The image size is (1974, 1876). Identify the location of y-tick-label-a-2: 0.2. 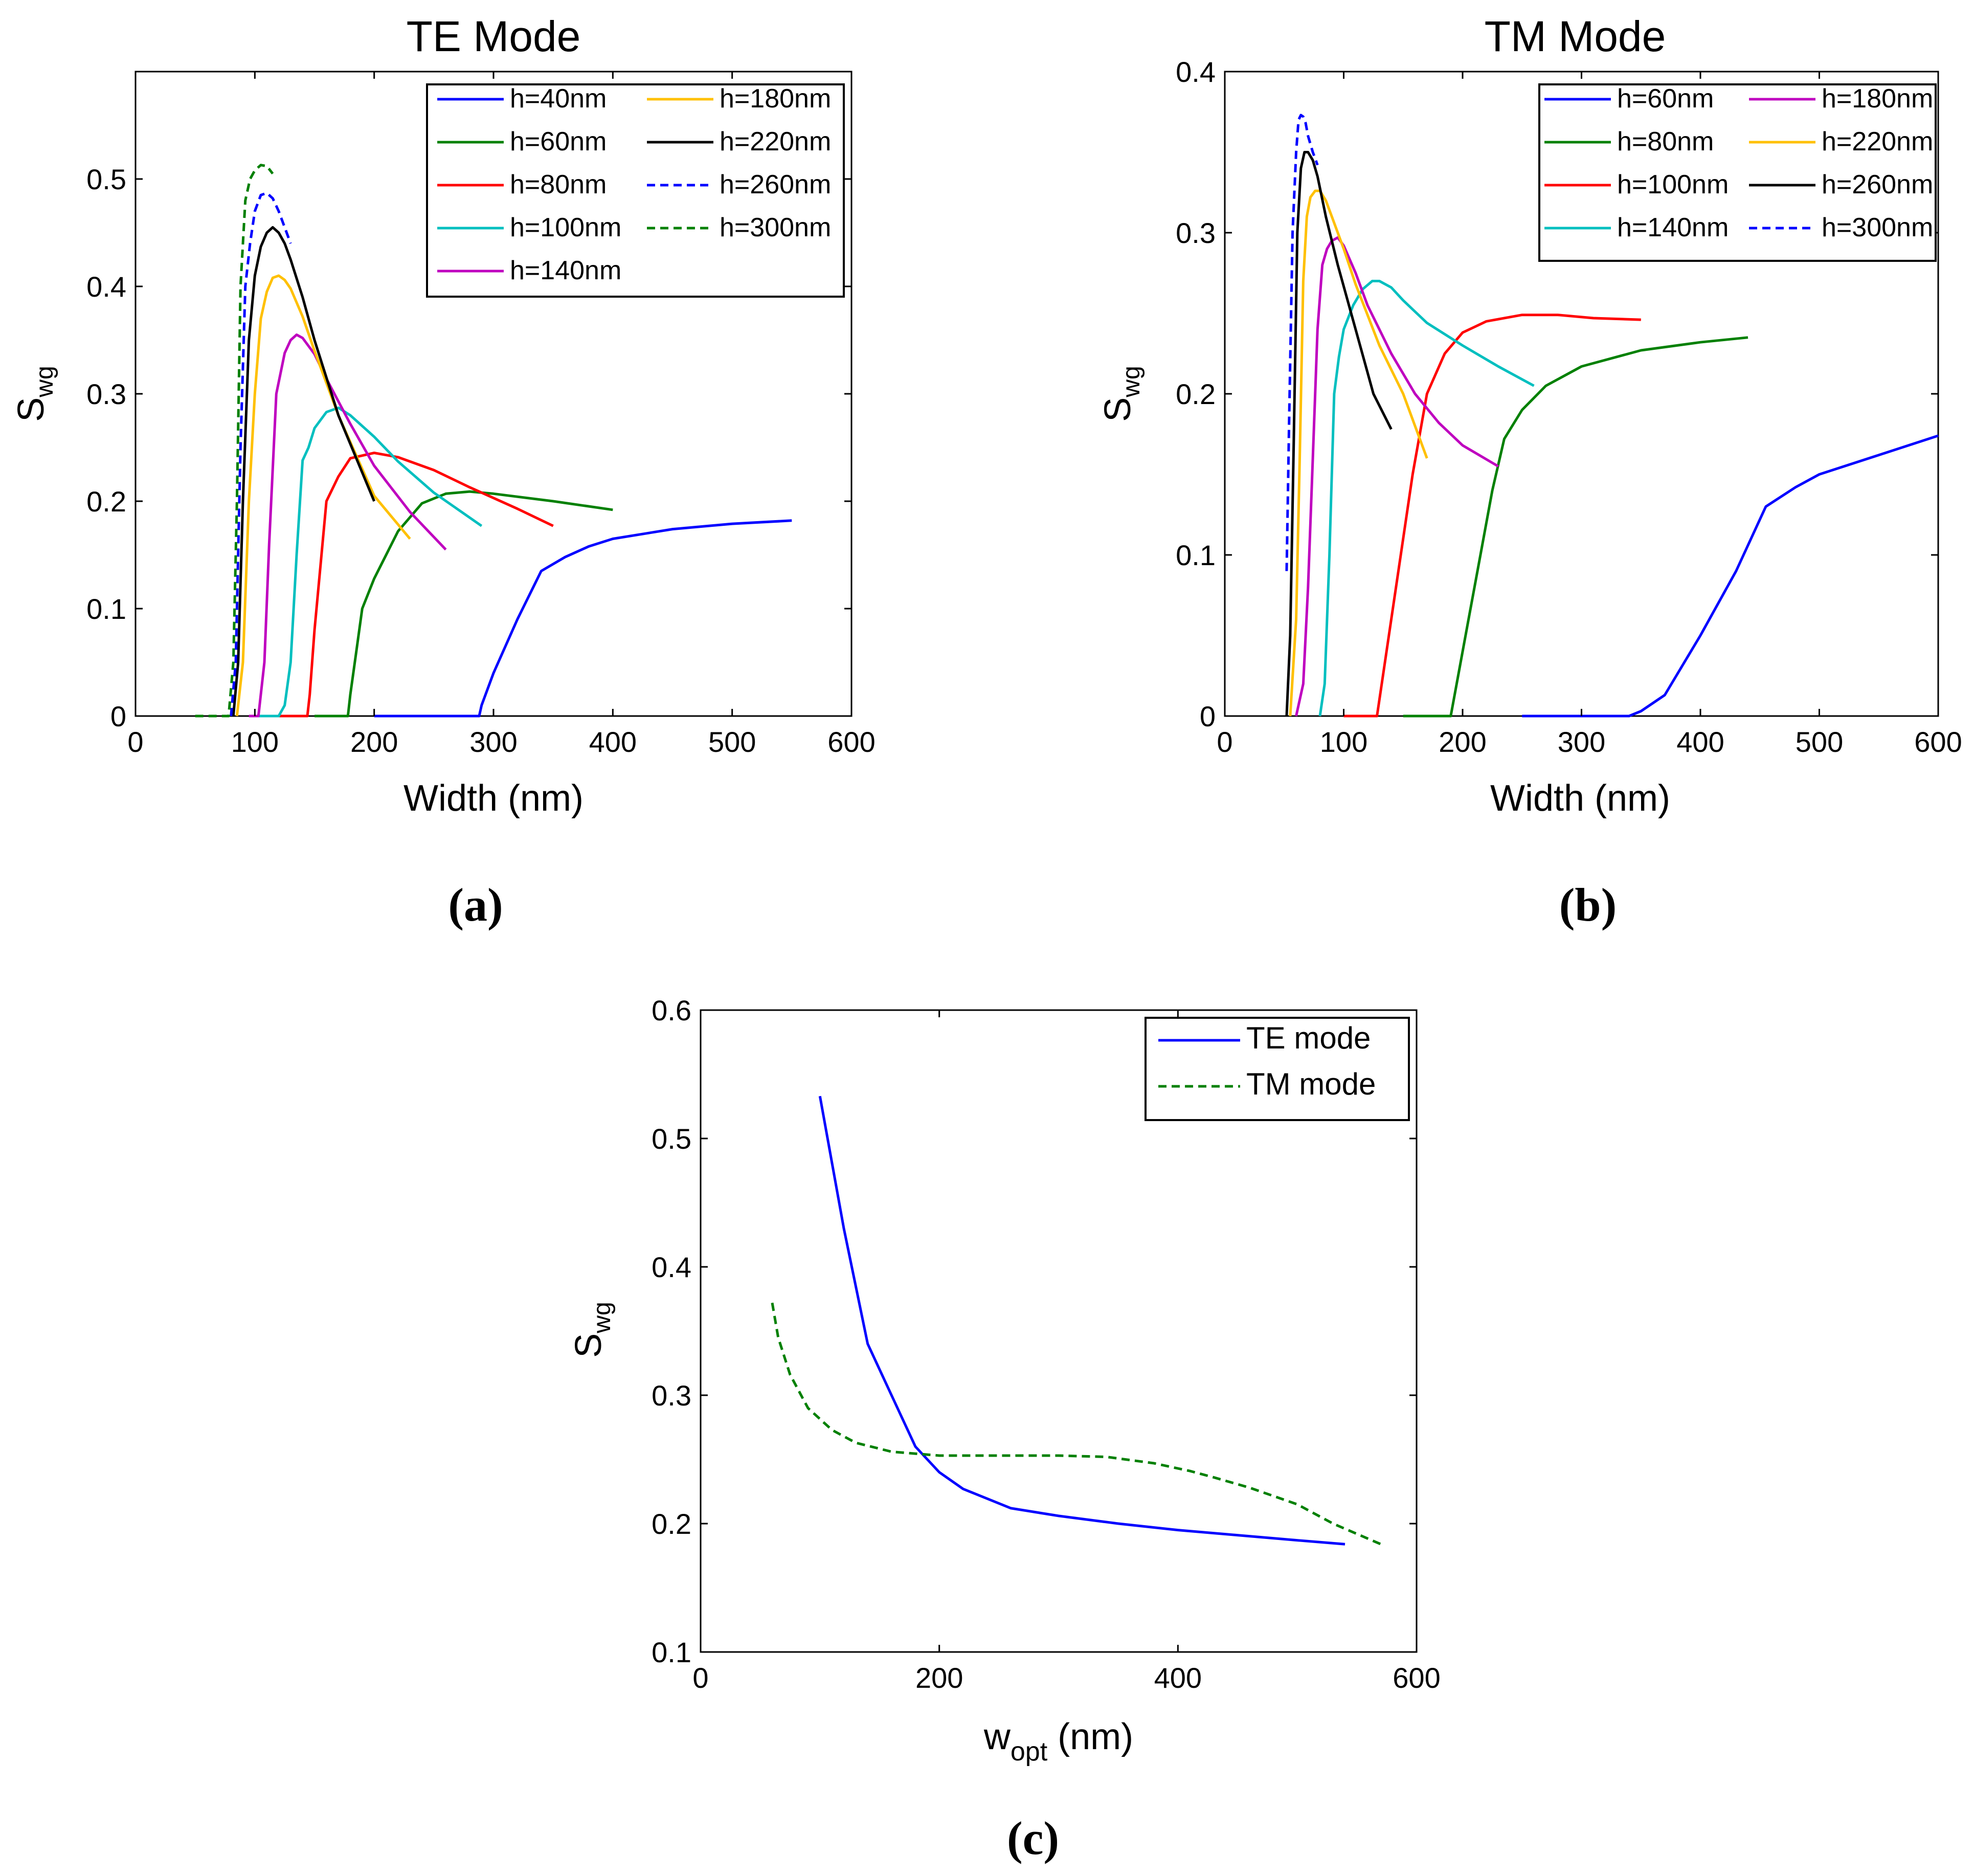
(106, 501).